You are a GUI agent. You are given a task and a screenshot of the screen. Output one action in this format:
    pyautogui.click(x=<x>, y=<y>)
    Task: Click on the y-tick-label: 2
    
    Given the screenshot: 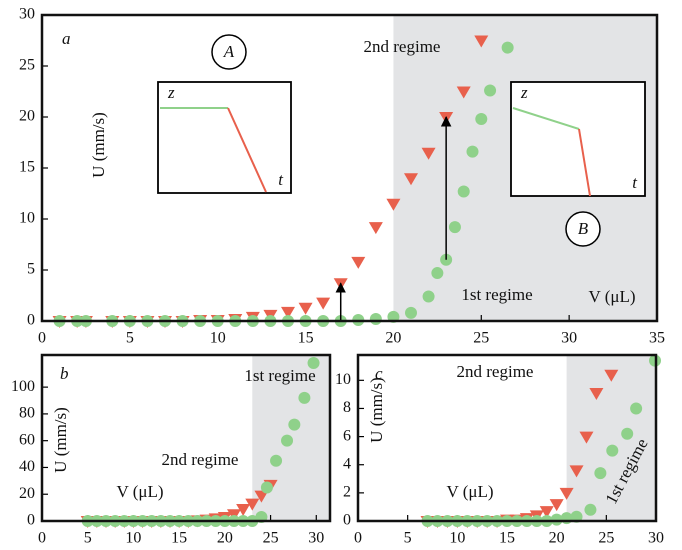 What is the action you would take?
    pyautogui.click(x=347, y=492)
    